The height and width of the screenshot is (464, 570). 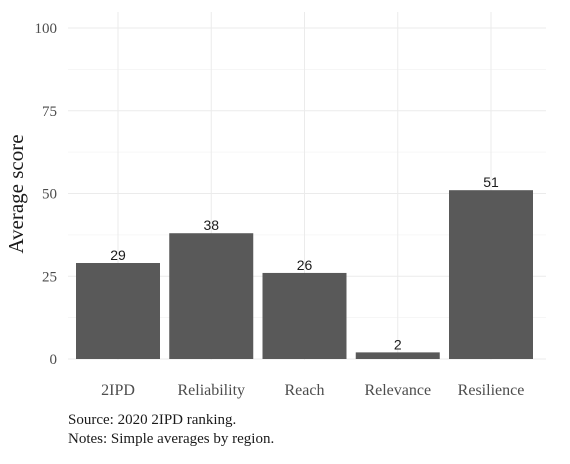 I want to click on y-tick-label: 50, so click(x=49, y=195).